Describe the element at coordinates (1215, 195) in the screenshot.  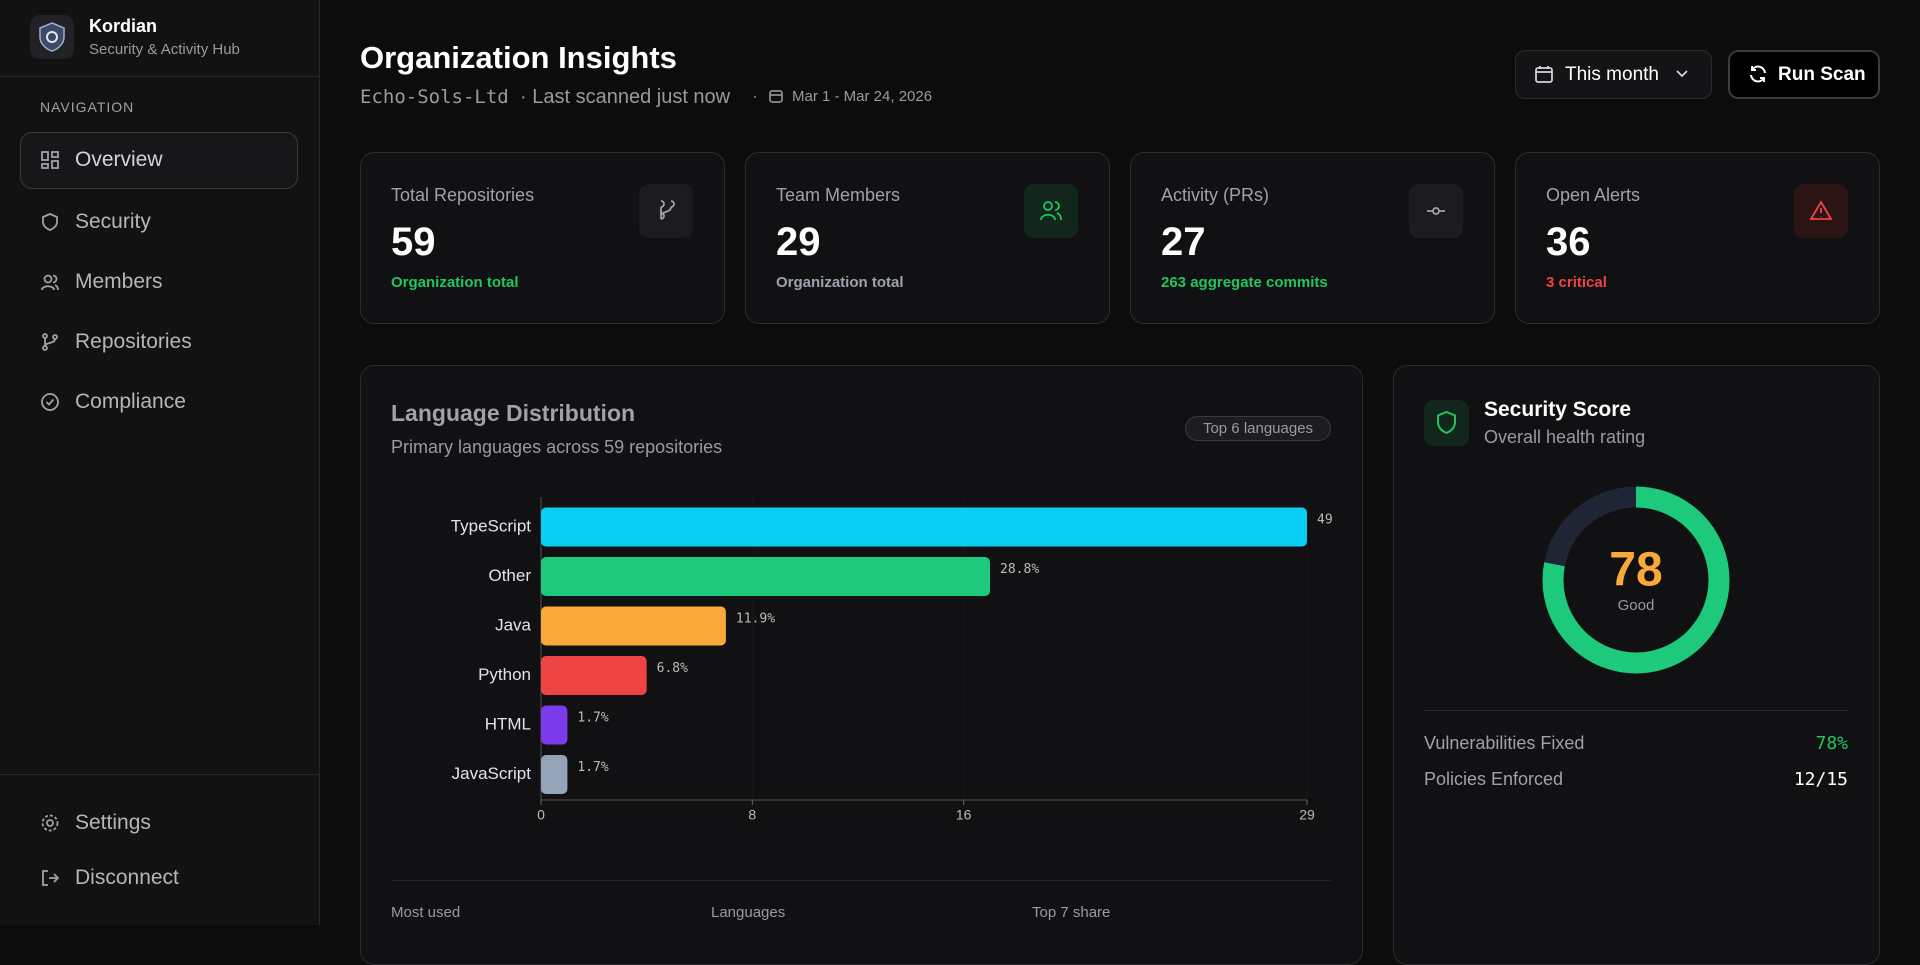
I see `stat-label: Activity (PRs)` at that location.